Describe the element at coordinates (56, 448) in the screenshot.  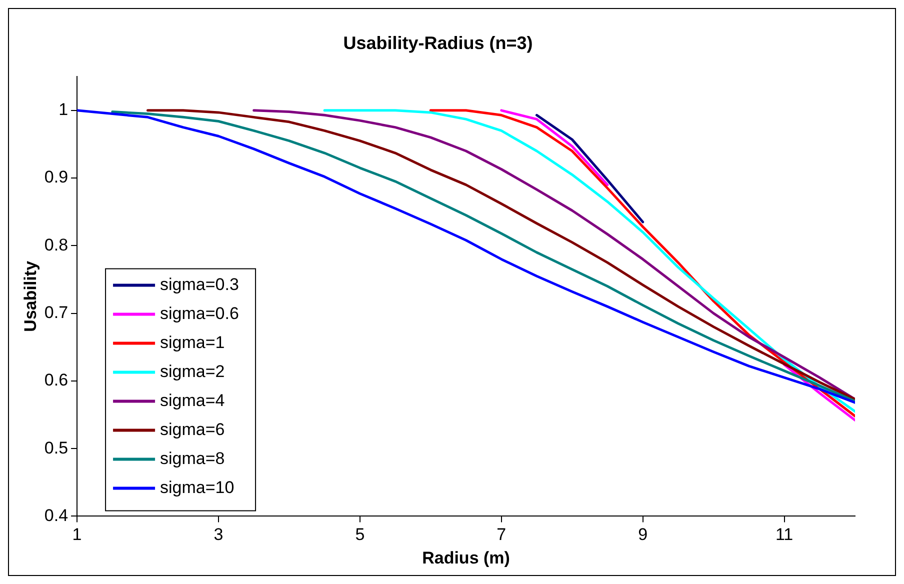
I see `y-tick-label: 0.5` at that location.